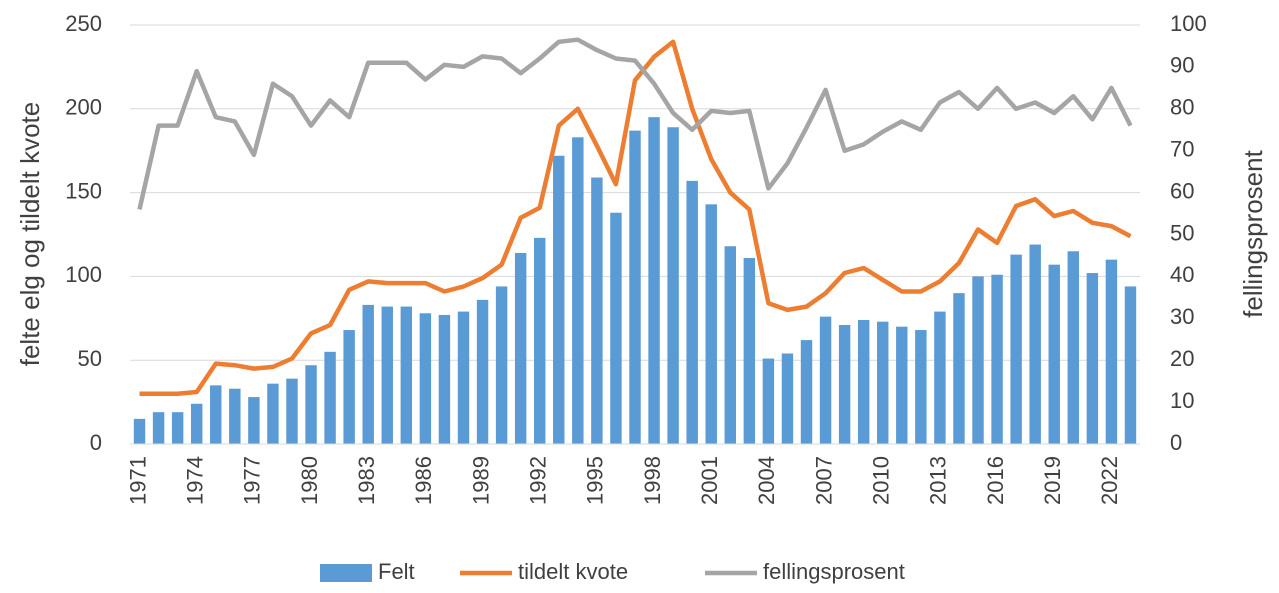 This screenshot has height=593, width=1279. What do you see at coordinates (881, 480) in the screenshot?
I see `x-tick-label: 2010` at bounding box center [881, 480].